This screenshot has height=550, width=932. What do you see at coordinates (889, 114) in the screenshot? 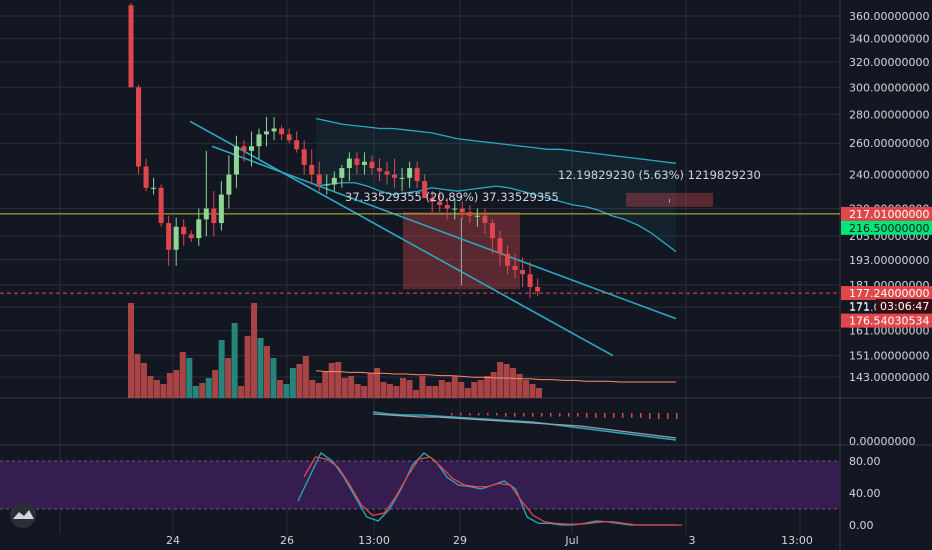
I see `price-tick-label: 280.00000000` at bounding box center [889, 114].